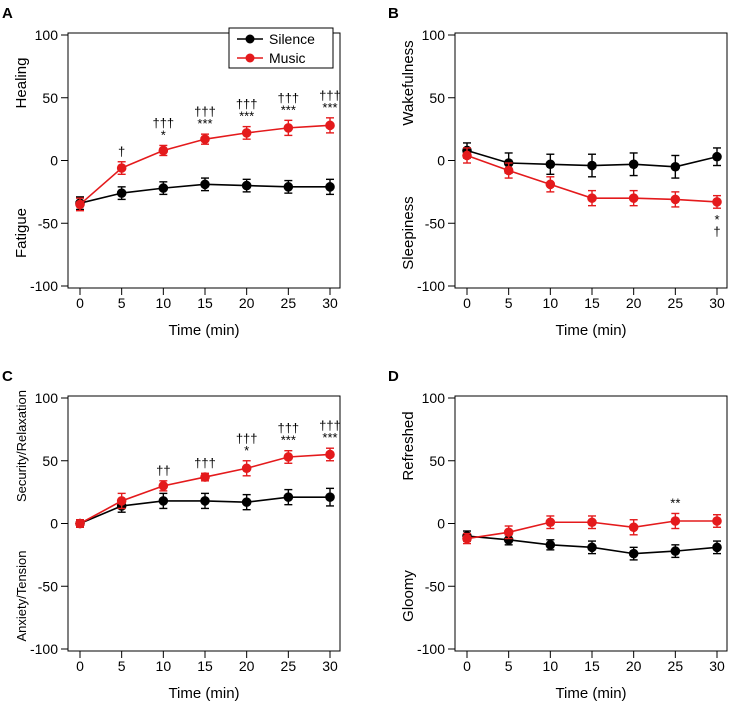 This screenshot has height=714, width=732. I want to click on panel-letter: D, so click(393, 376).